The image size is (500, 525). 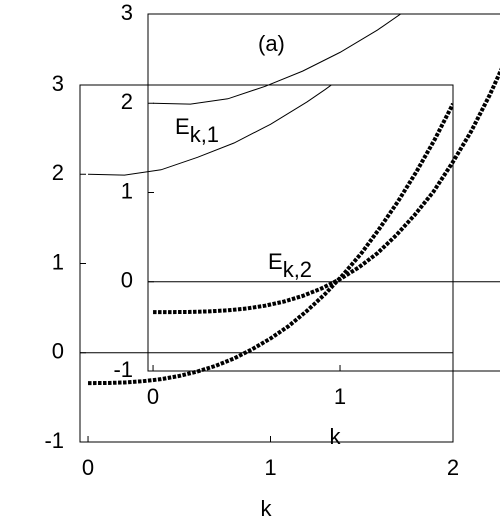 I want to click on annotation-subscript: k,1, so click(x=204, y=134).